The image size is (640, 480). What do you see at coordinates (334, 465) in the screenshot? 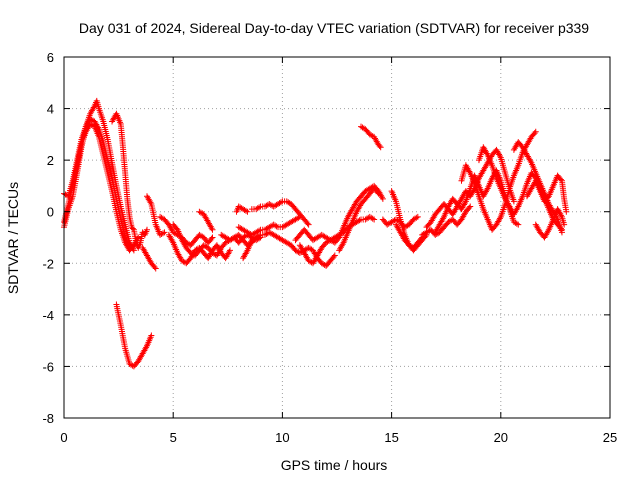
I see `x-axis-label: GPS time / hours` at bounding box center [334, 465].